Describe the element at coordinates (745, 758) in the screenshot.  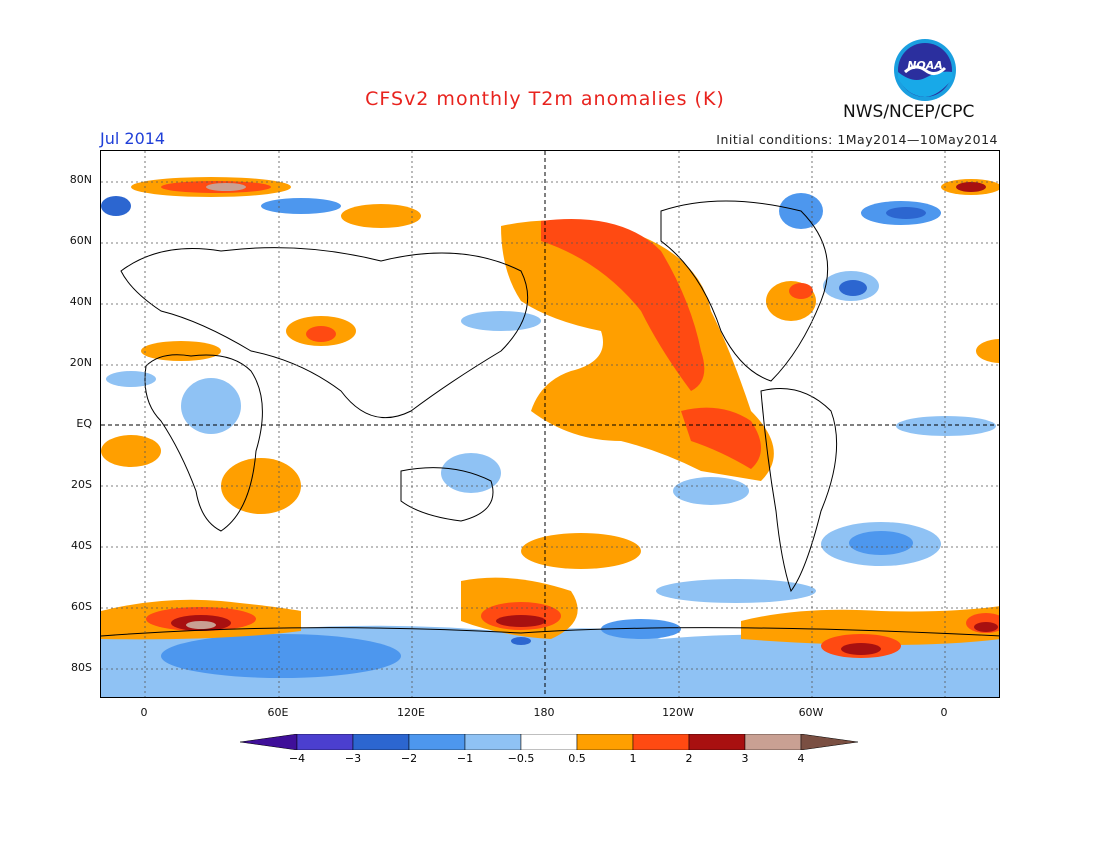
I see `colorbar-label: 3` at that location.